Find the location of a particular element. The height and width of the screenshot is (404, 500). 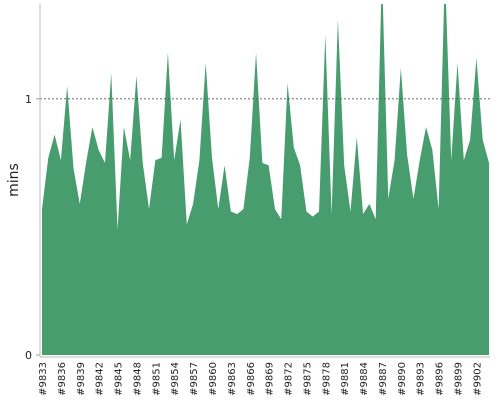

x-tick-label: #9866 is located at coordinates (251, 379).